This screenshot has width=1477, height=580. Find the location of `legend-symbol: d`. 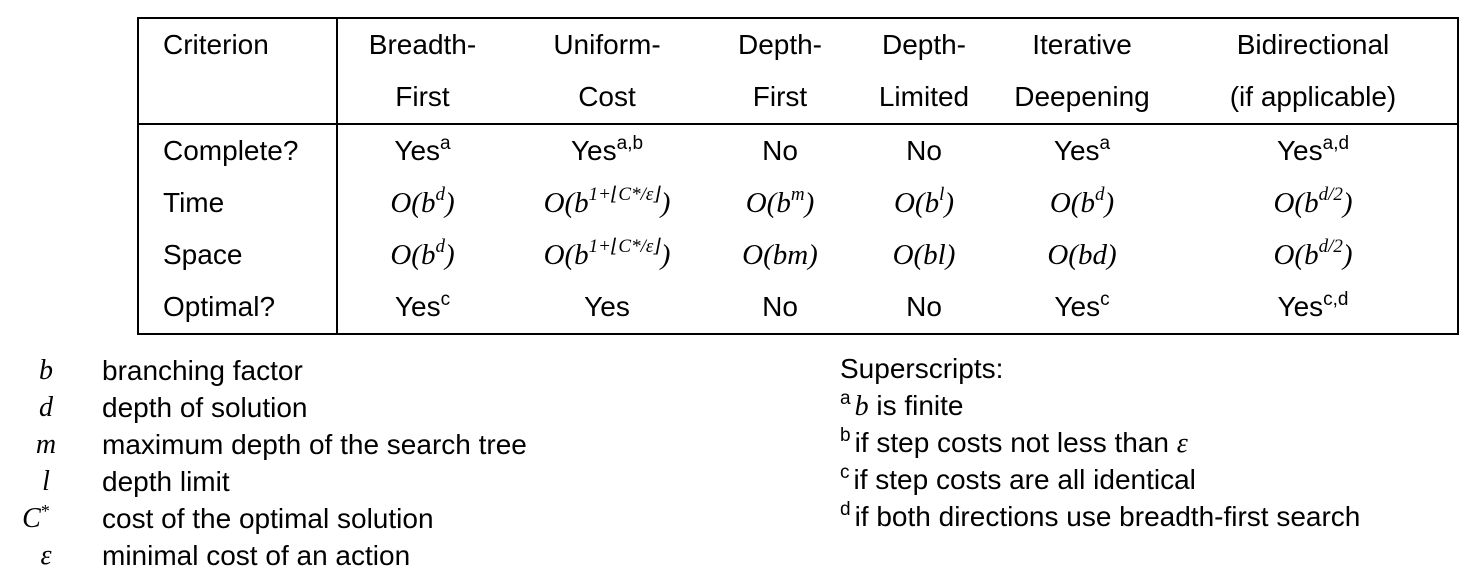

legend-symbol: d is located at coordinates (46, 407).